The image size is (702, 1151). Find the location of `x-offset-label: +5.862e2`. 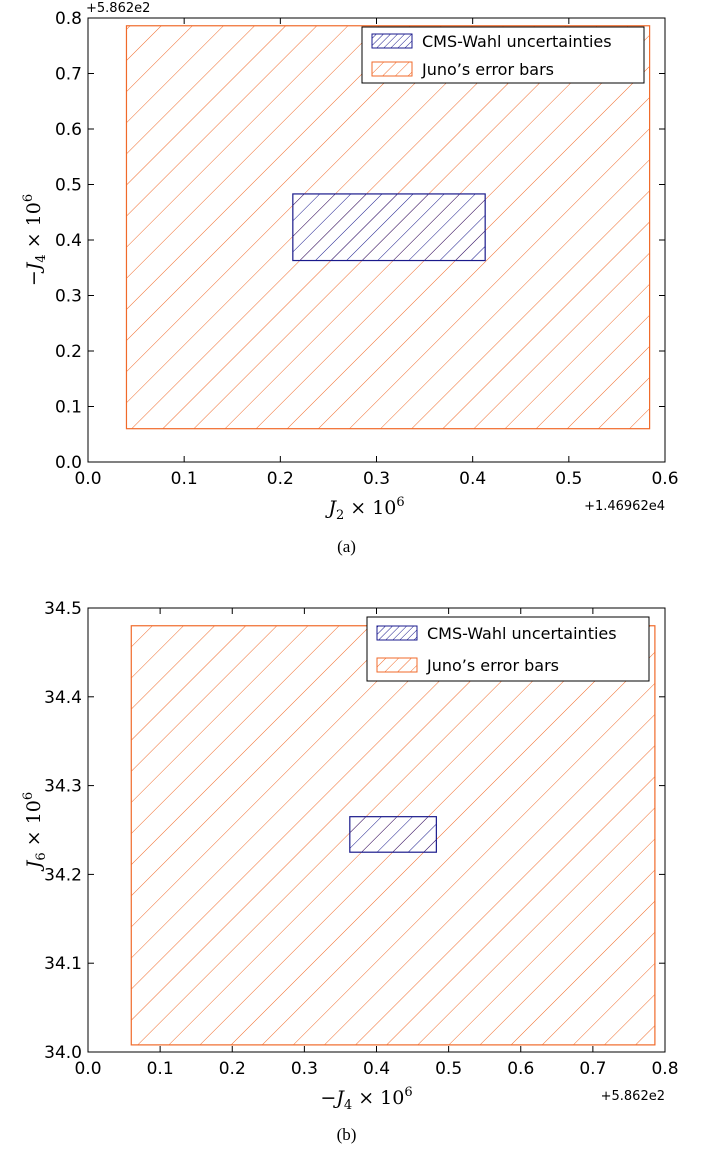

x-offset-label: +5.862e2 is located at coordinates (633, 1096).